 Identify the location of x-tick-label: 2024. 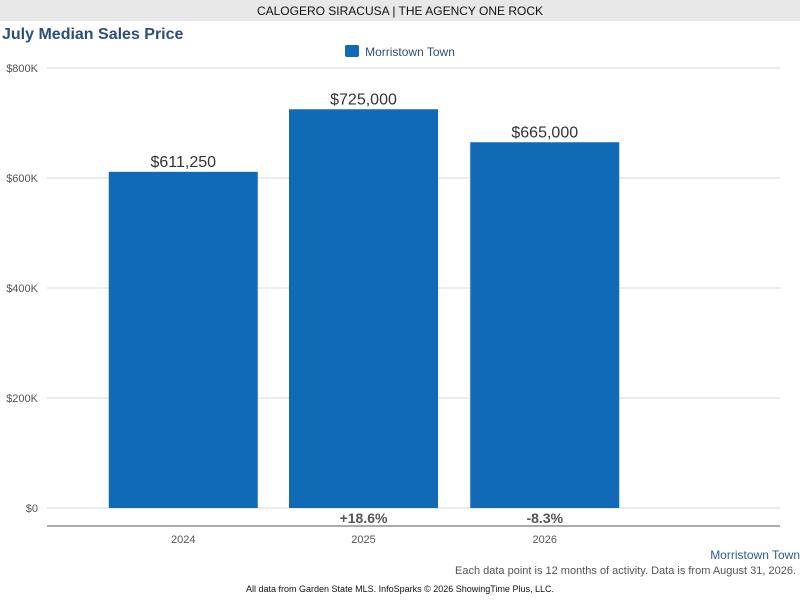
(183, 540).